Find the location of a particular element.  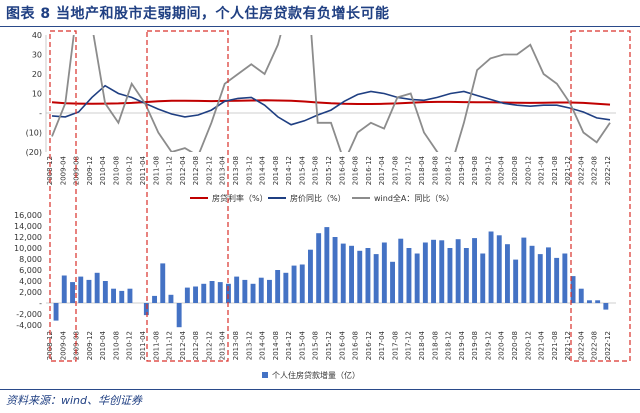

x-tick-label: 2011-04 is located at coordinates (143, 345).